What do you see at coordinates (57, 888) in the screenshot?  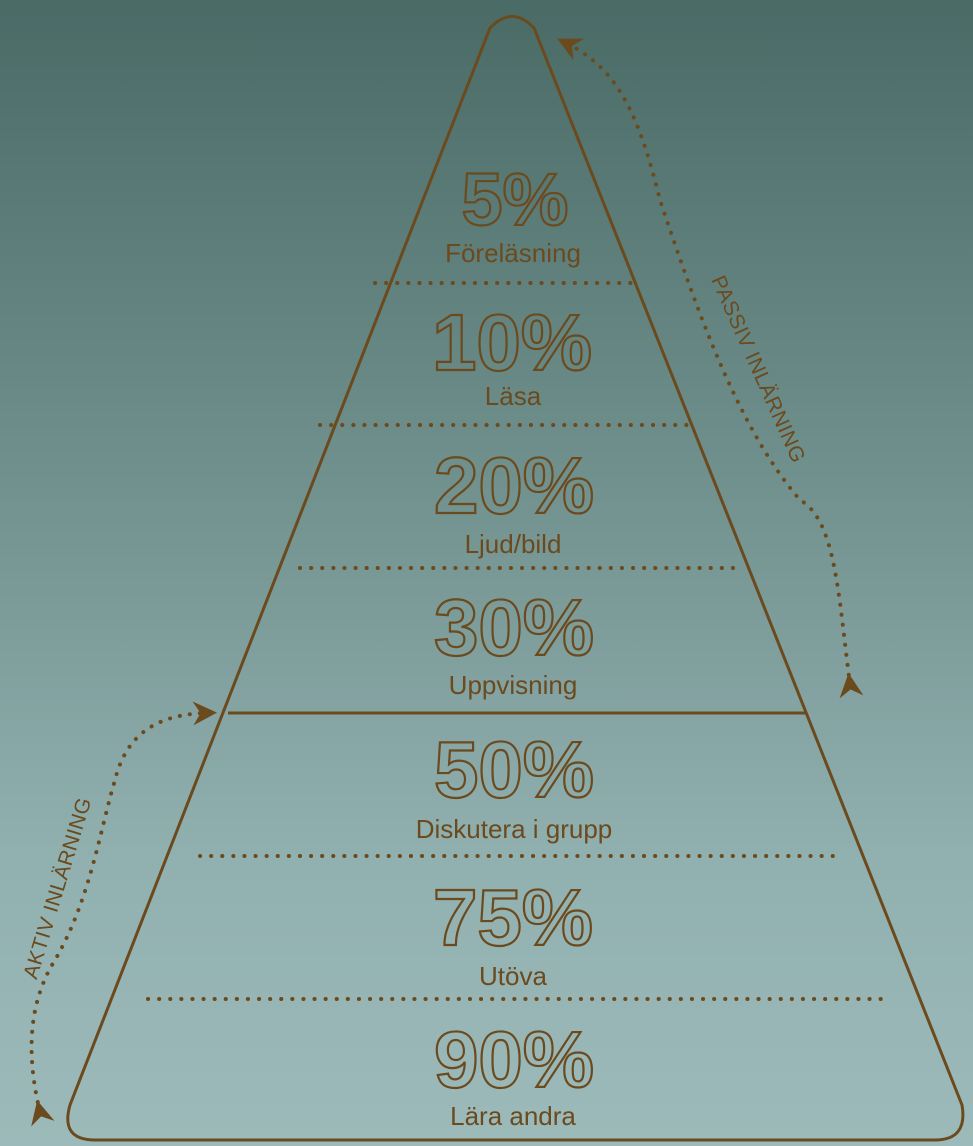 I see `active-learning-label: AKTIV INLÄRNING` at bounding box center [57, 888].